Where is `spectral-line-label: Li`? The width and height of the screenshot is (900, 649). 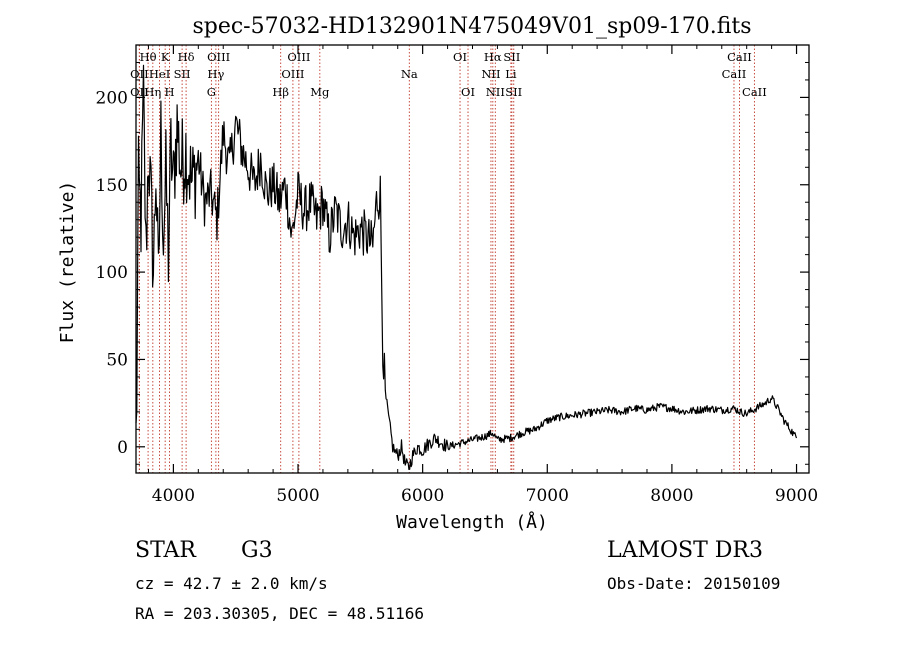 spectral-line-label: Li is located at coordinates (511, 74).